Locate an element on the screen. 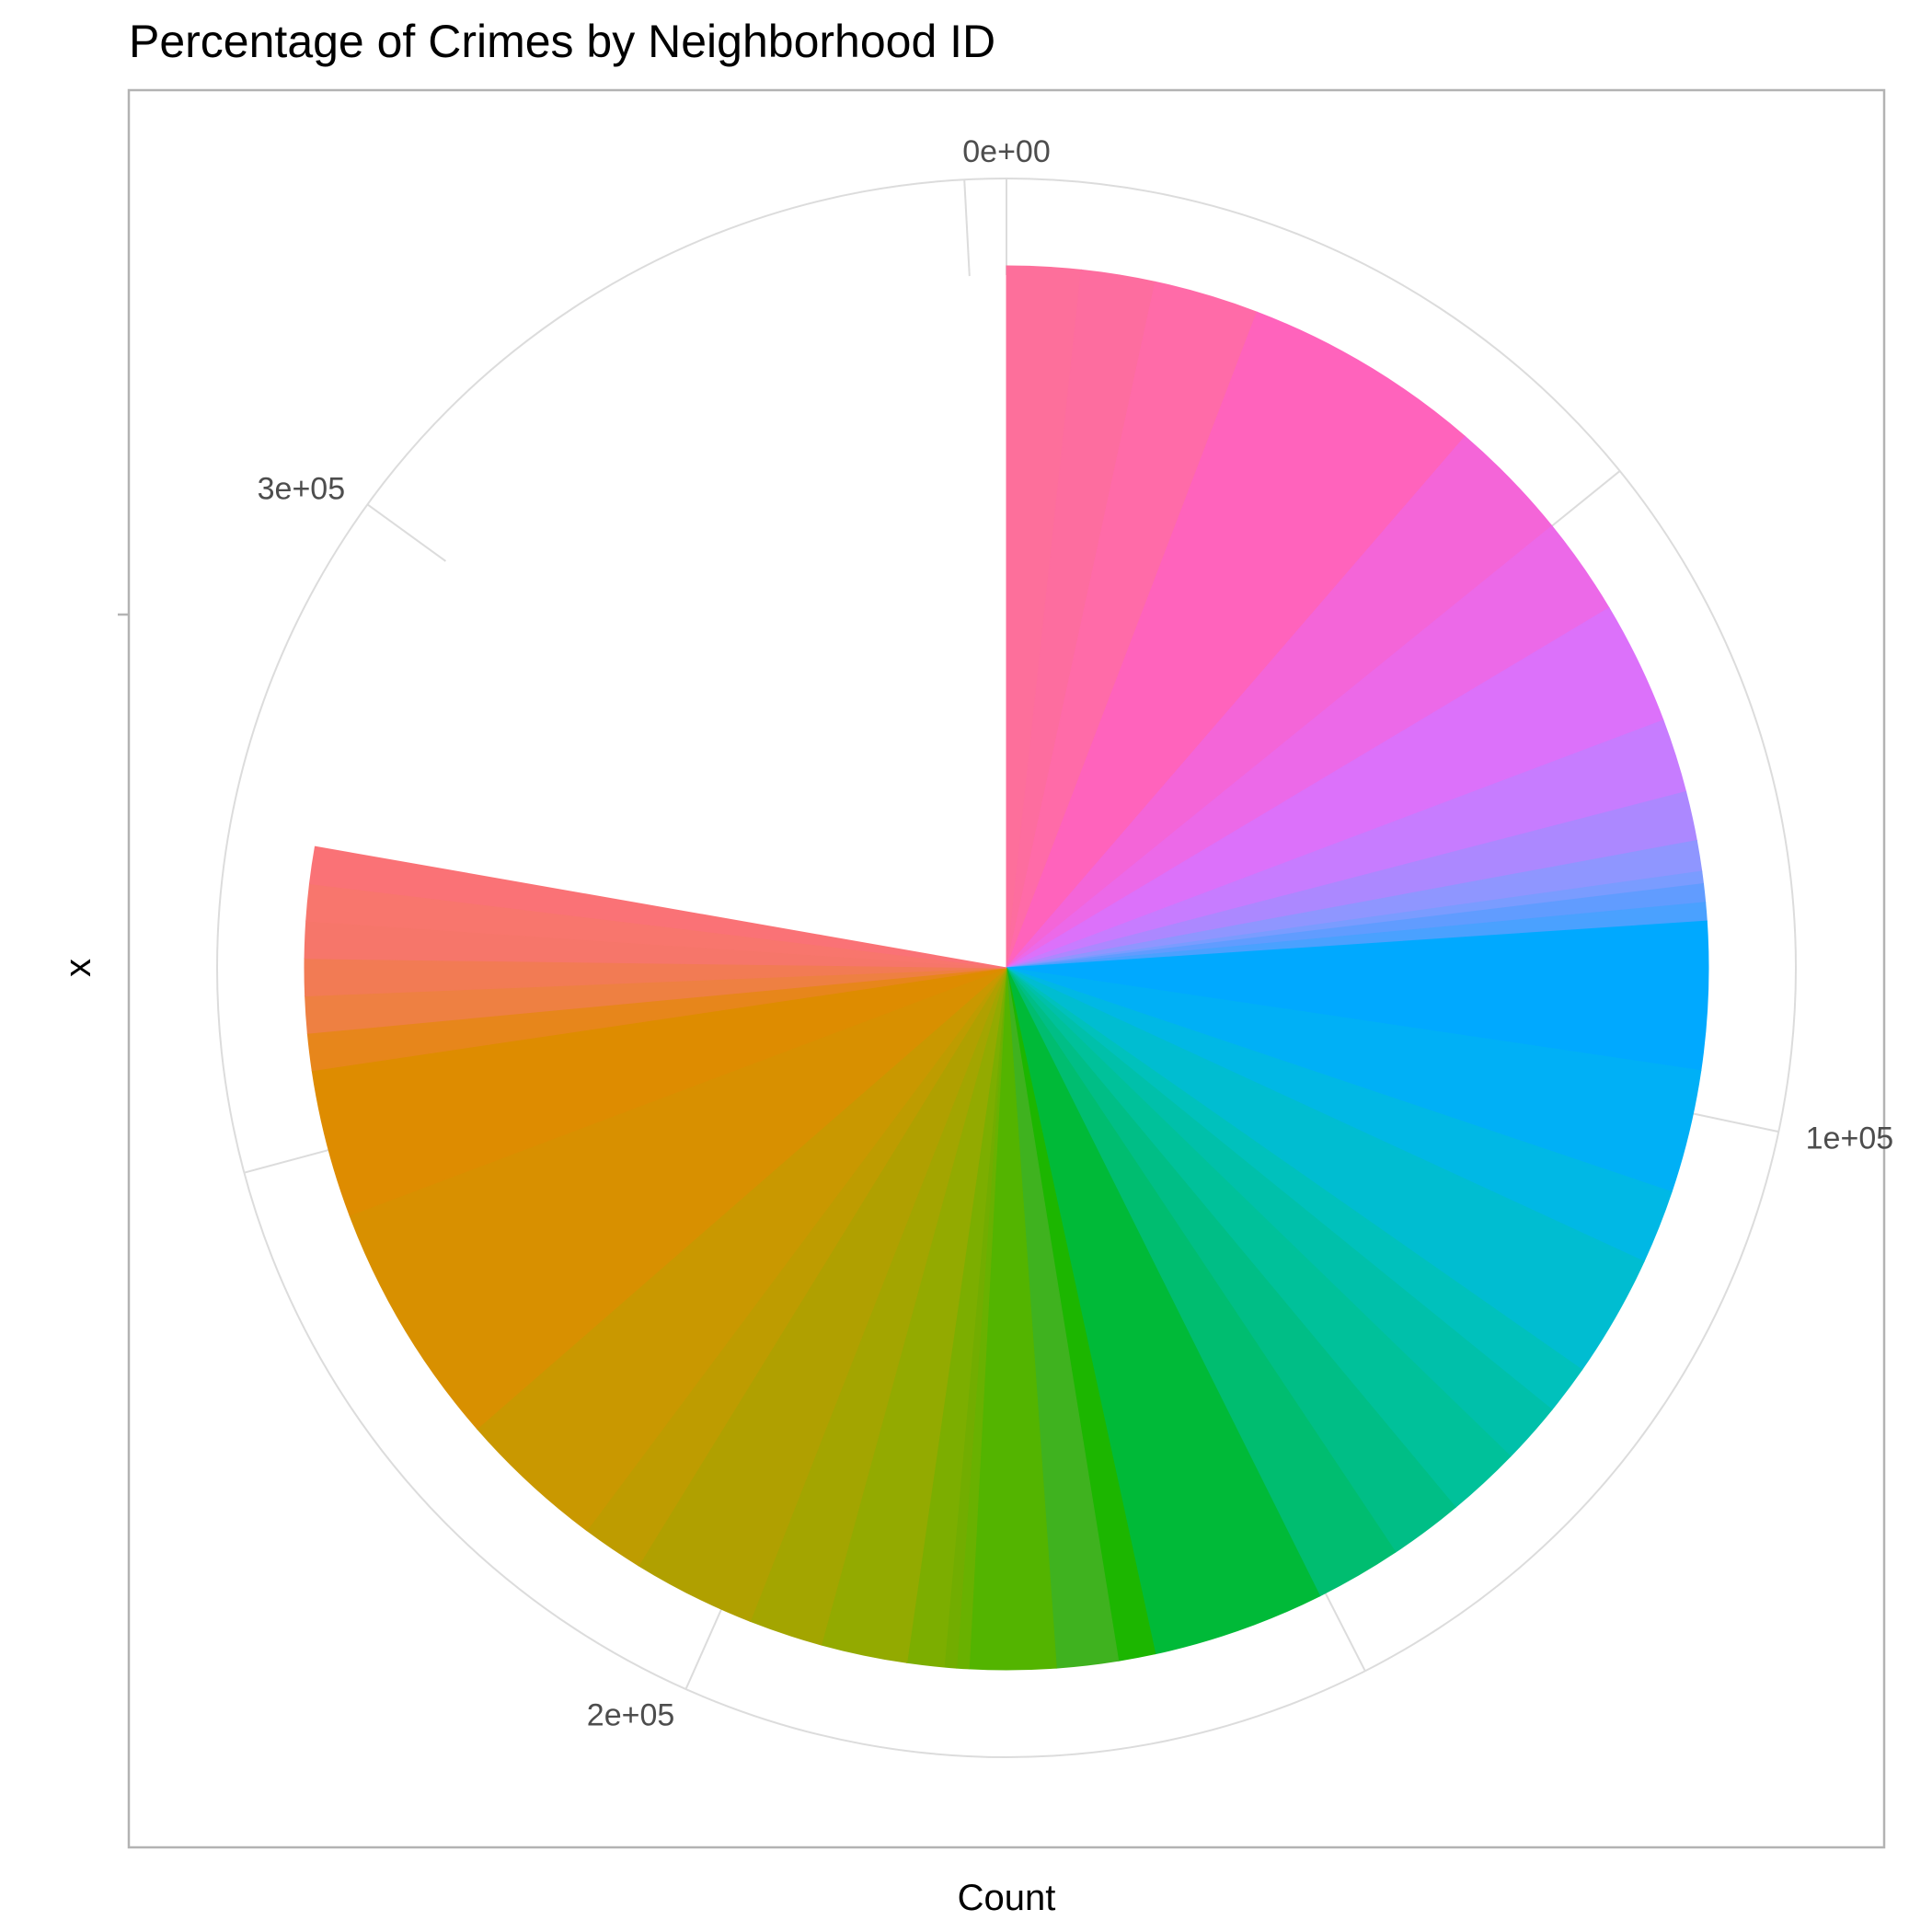 The height and width of the screenshot is (1932, 1932). chart-title: Percentage of Crimes by Neighborhood ID is located at coordinates (562, 41).